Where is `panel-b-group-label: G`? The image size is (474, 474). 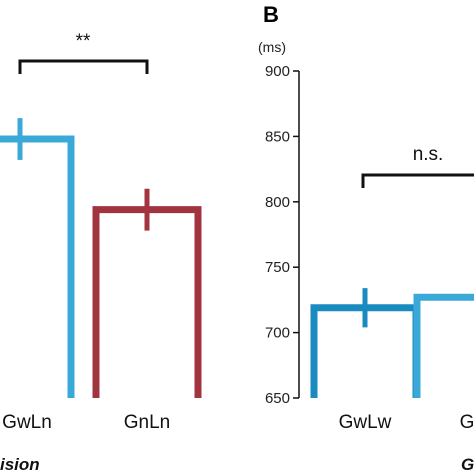
panel-b-group-label: G is located at coordinates (467, 464).